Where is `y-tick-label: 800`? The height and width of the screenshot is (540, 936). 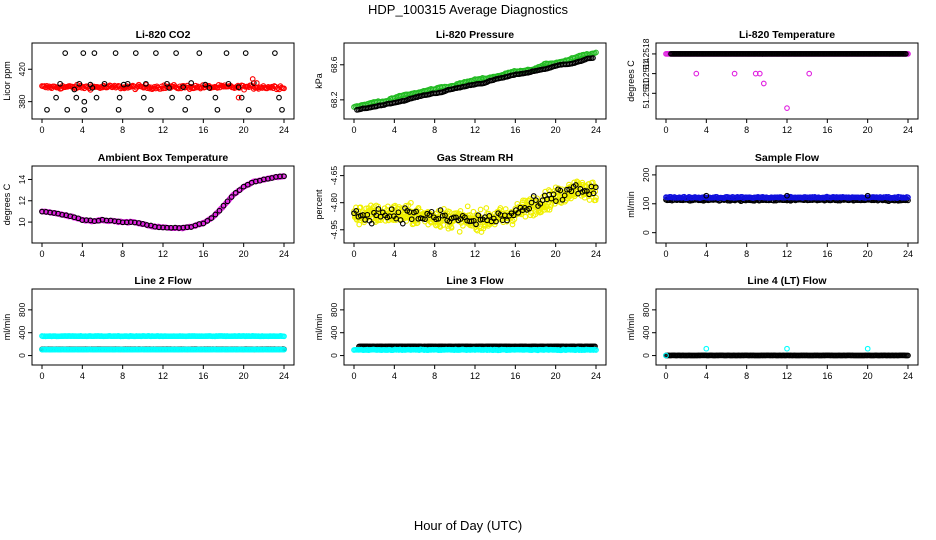
y-tick-label: 800 is located at coordinates (646, 309).